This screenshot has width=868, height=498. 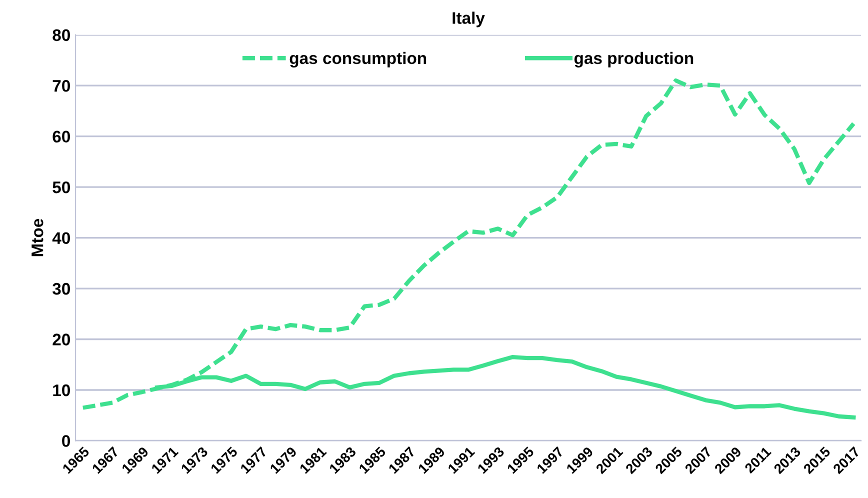 What do you see at coordinates (468, 20) in the screenshot?
I see `chart-title: Italy` at bounding box center [468, 20].